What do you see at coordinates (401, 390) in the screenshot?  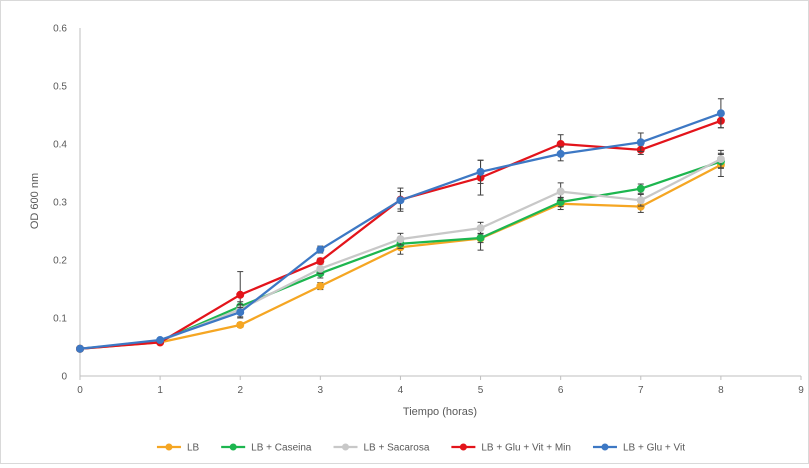 I see `x-tick-label: 4` at bounding box center [401, 390].